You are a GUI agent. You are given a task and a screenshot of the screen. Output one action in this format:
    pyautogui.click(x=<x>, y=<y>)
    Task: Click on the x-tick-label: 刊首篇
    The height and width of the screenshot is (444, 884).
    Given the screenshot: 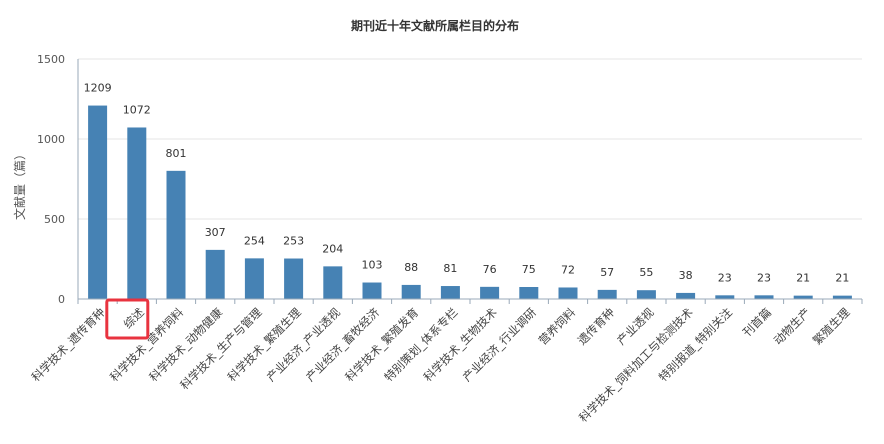 What is the action you would take?
    pyautogui.click(x=757, y=322)
    